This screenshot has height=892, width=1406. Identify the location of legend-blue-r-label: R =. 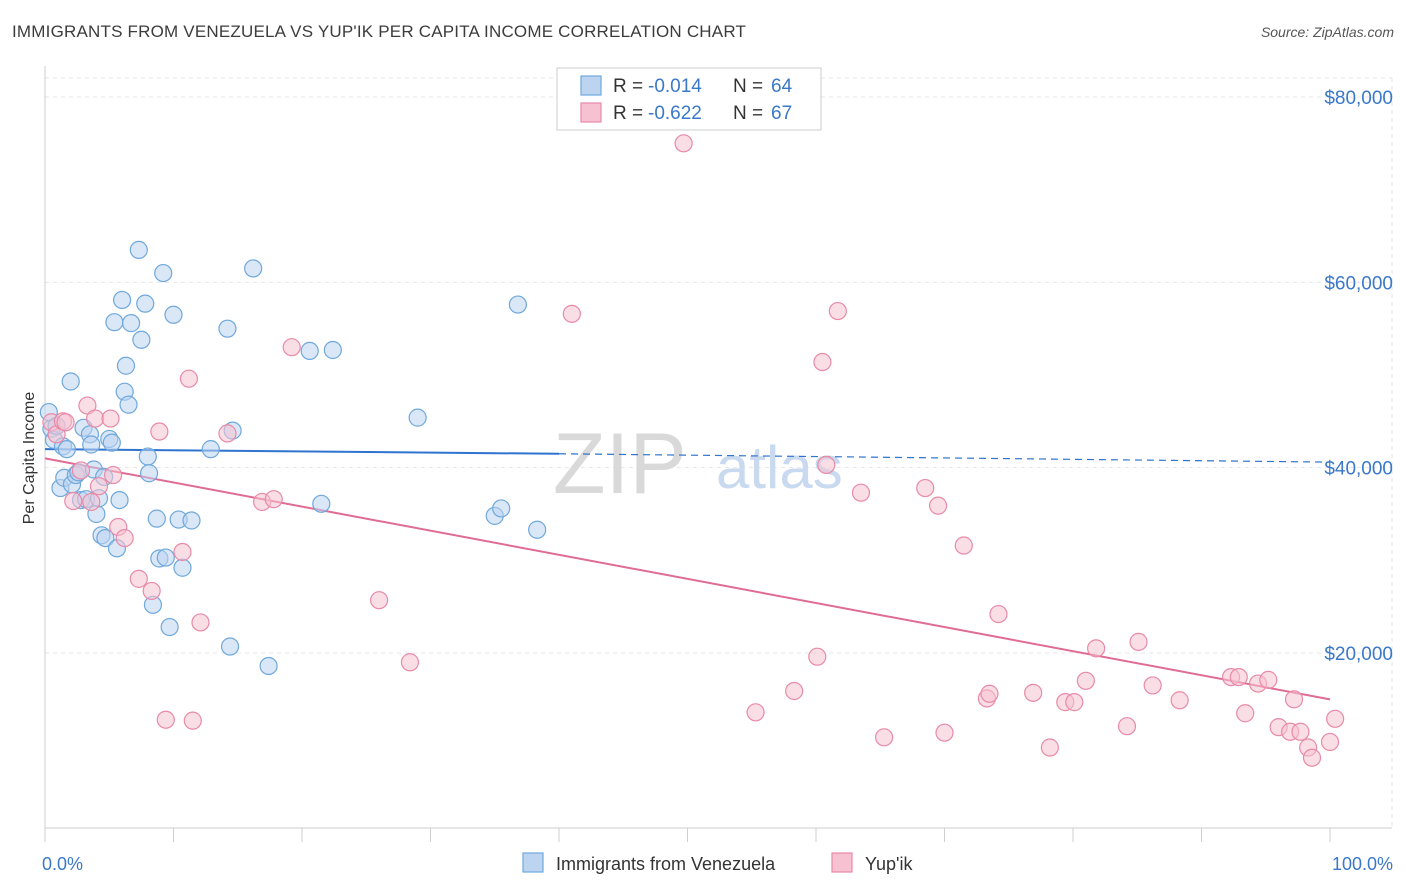
(628, 86).